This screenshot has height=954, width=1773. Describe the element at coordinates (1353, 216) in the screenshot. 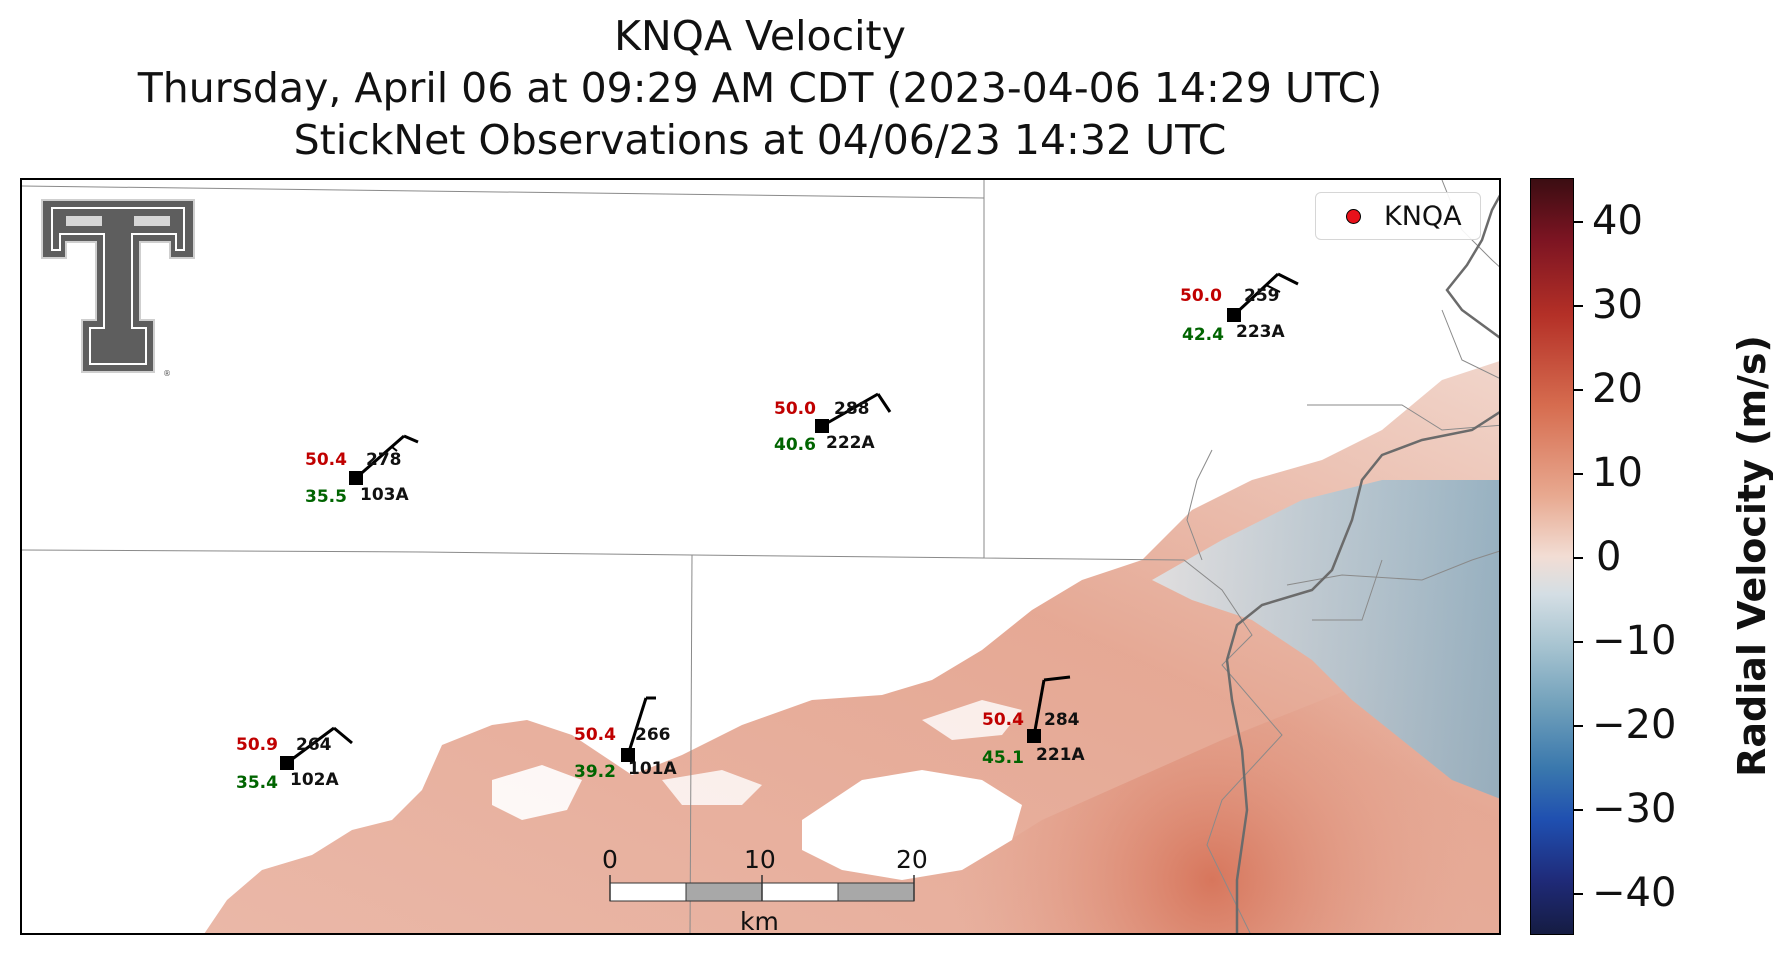

I see `radar-site-marker-icon` at that location.